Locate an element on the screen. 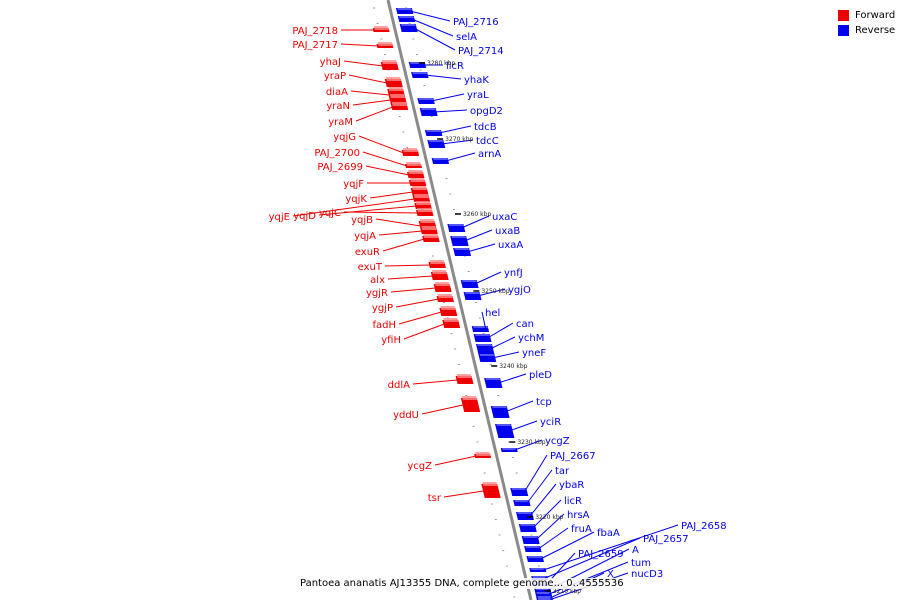 The image size is (900, 600). reverse-gene-label: licR is located at coordinates (455, 66).